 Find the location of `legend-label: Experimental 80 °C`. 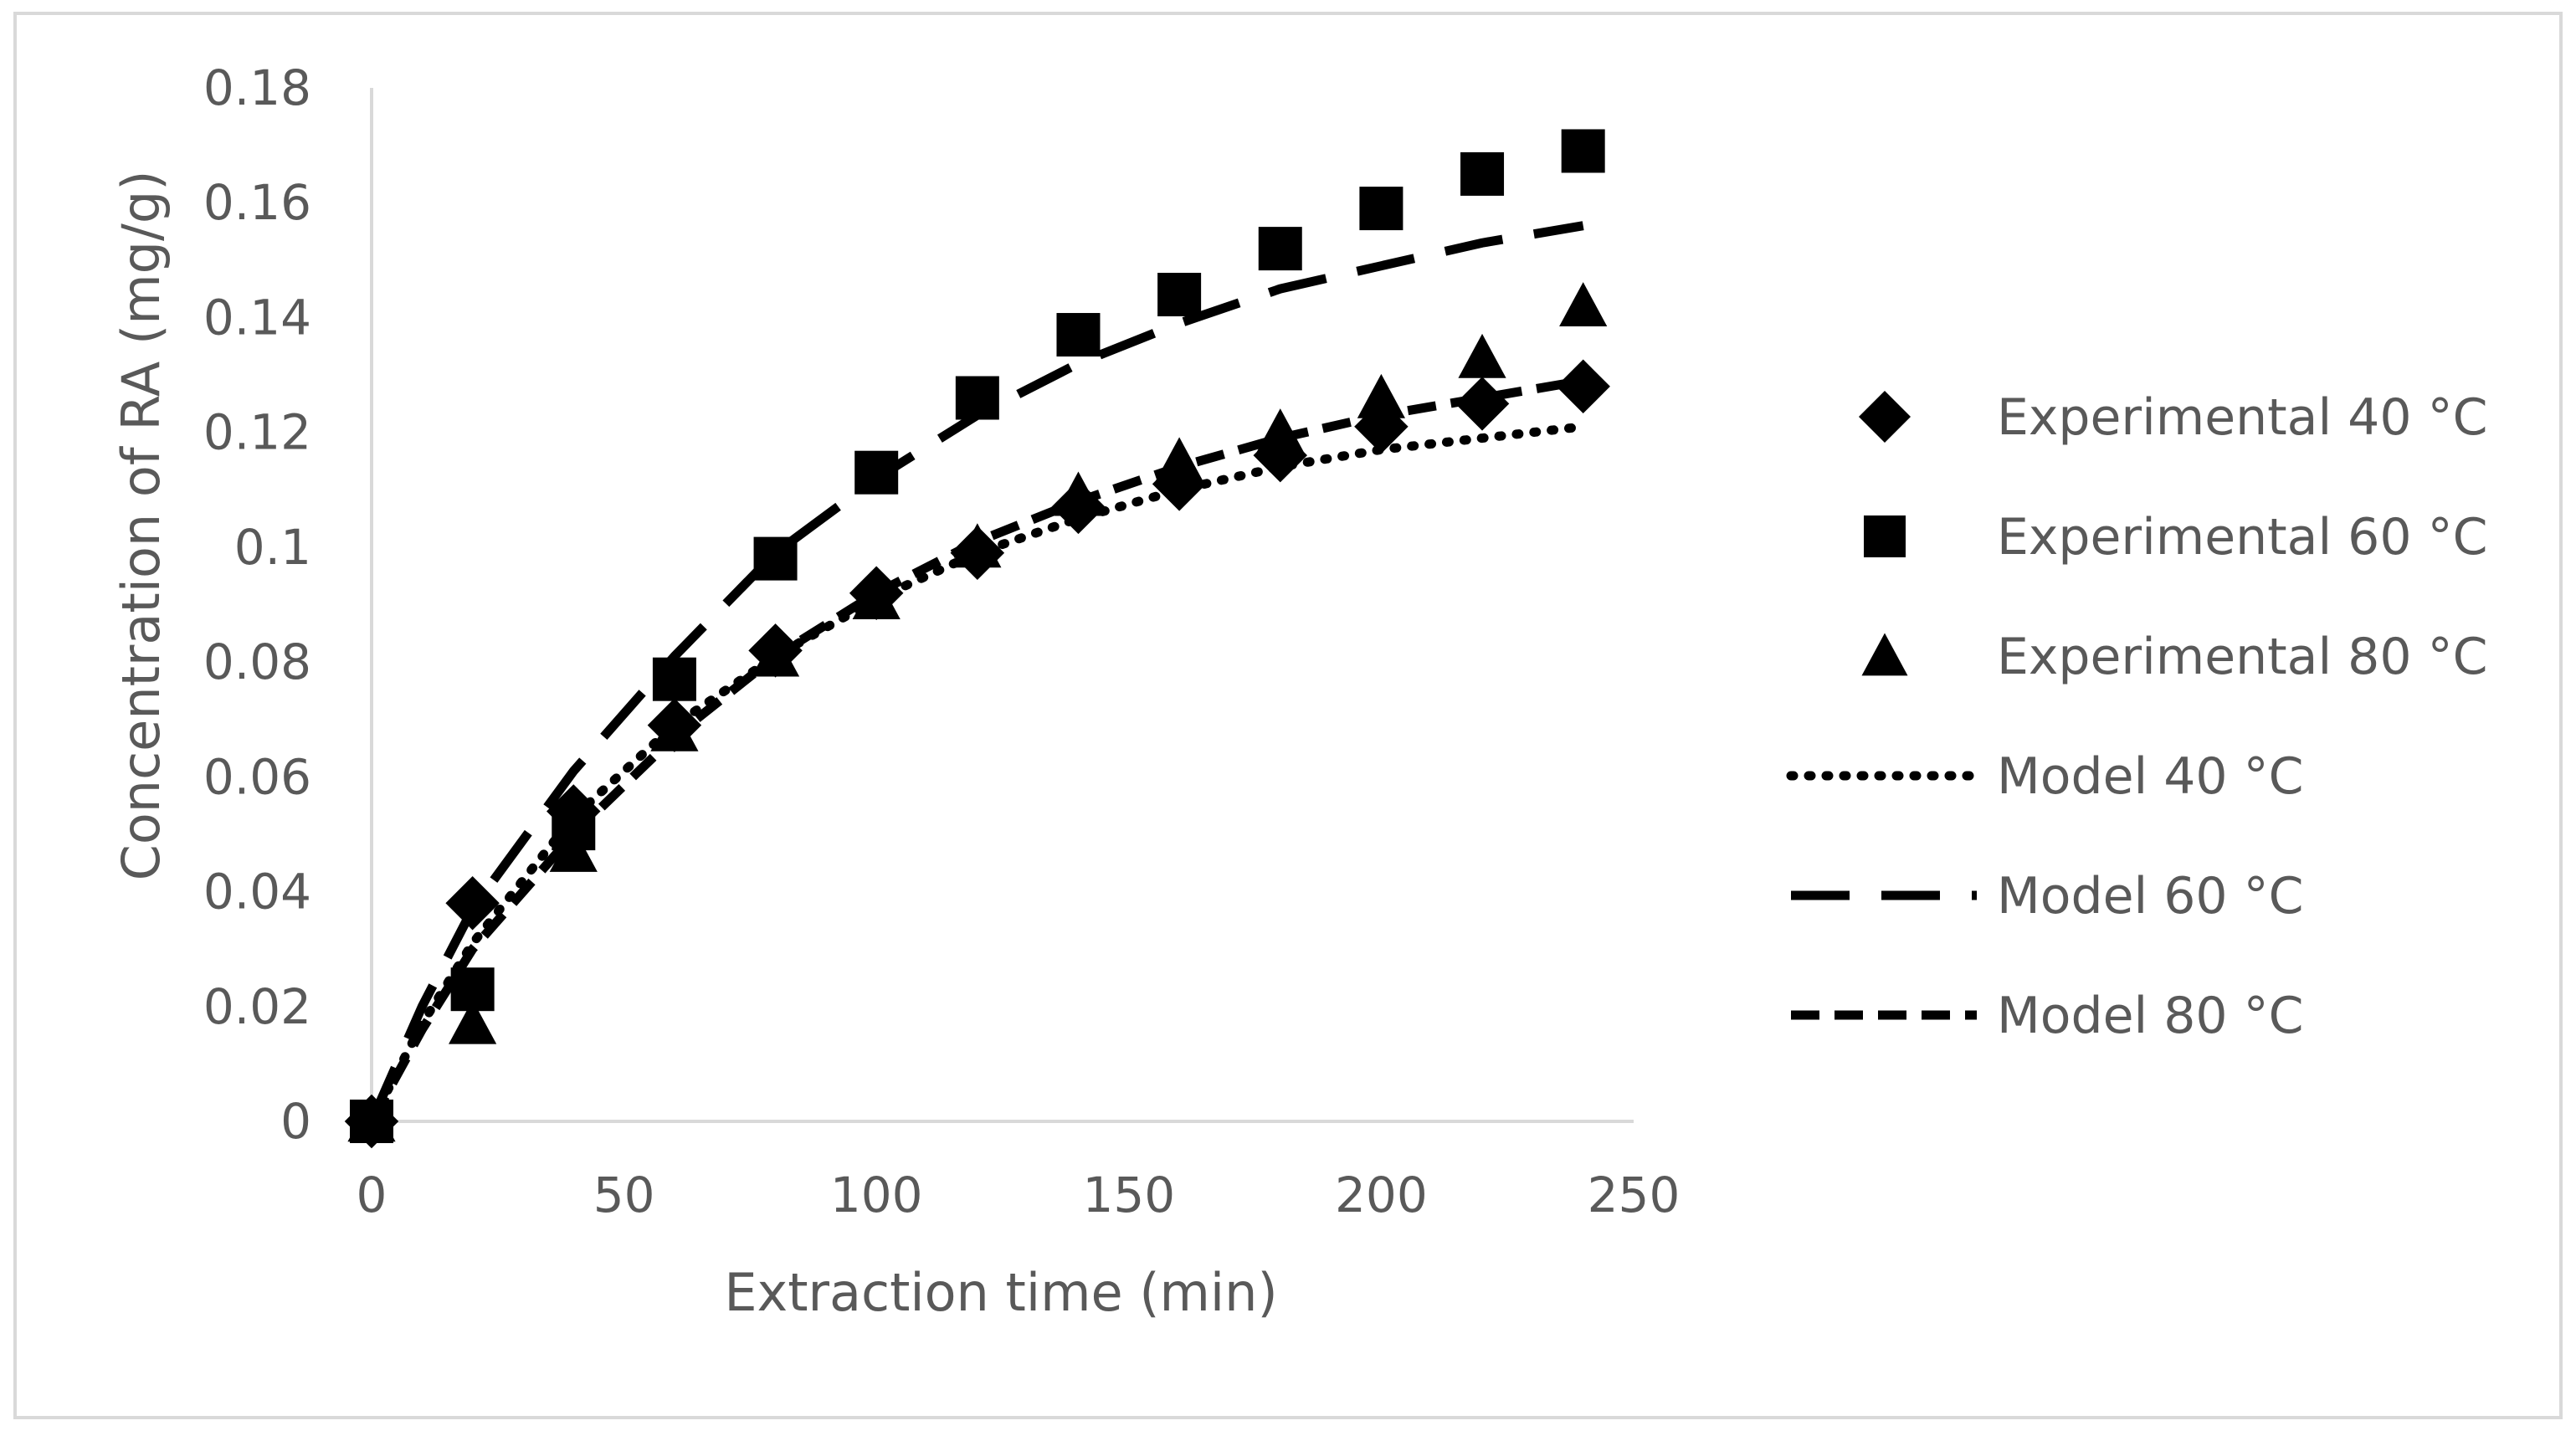

legend-label: Experimental 80 °C is located at coordinates (2242, 657).